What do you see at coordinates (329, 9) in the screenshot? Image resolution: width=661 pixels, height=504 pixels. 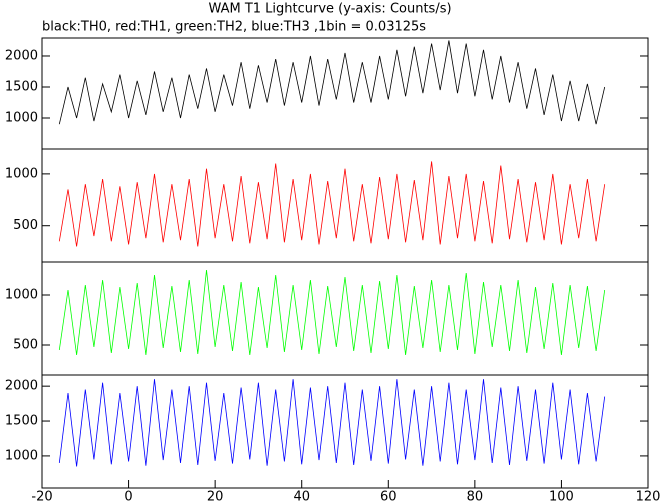 I see `chart-title: WAM T1 Lightcurve (y-axis: Counts/s)` at bounding box center [329, 9].